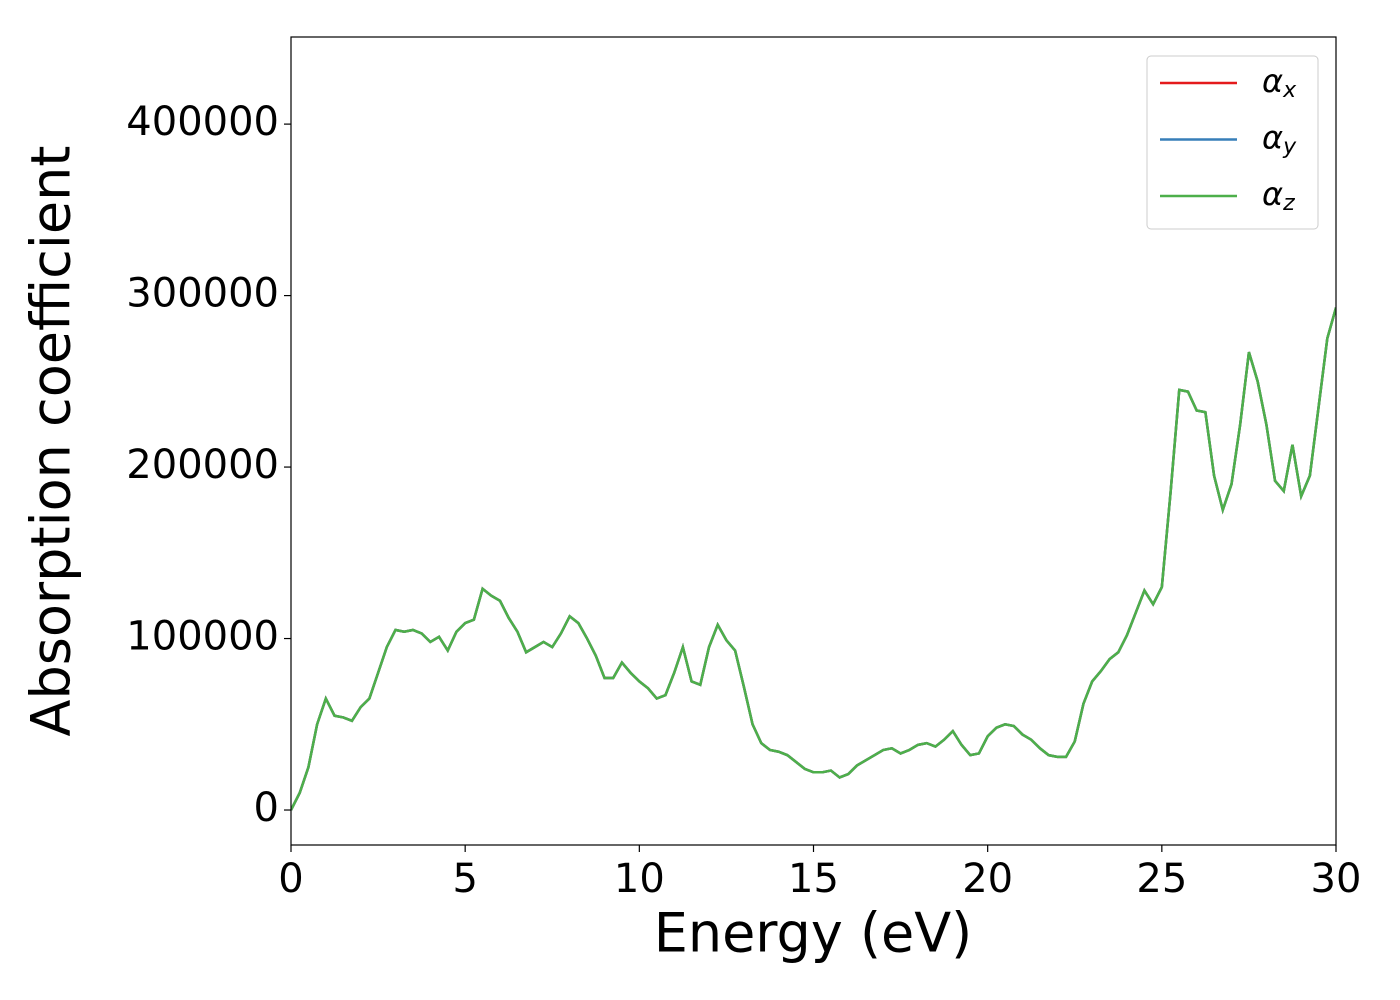 The image size is (1400, 1000). What do you see at coordinates (290, 879) in the screenshot?
I see `x-tick-label: 0` at bounding box center [290, 879].